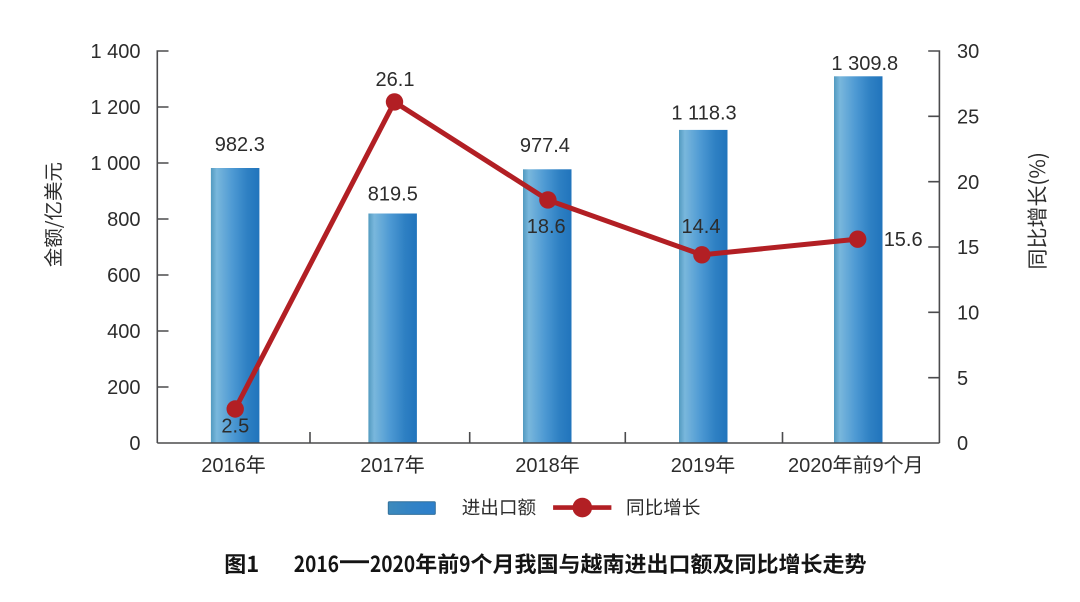  Describe the element at coordinates (968, 118) in the screenshot. I see `svg-text: 25` at that location.